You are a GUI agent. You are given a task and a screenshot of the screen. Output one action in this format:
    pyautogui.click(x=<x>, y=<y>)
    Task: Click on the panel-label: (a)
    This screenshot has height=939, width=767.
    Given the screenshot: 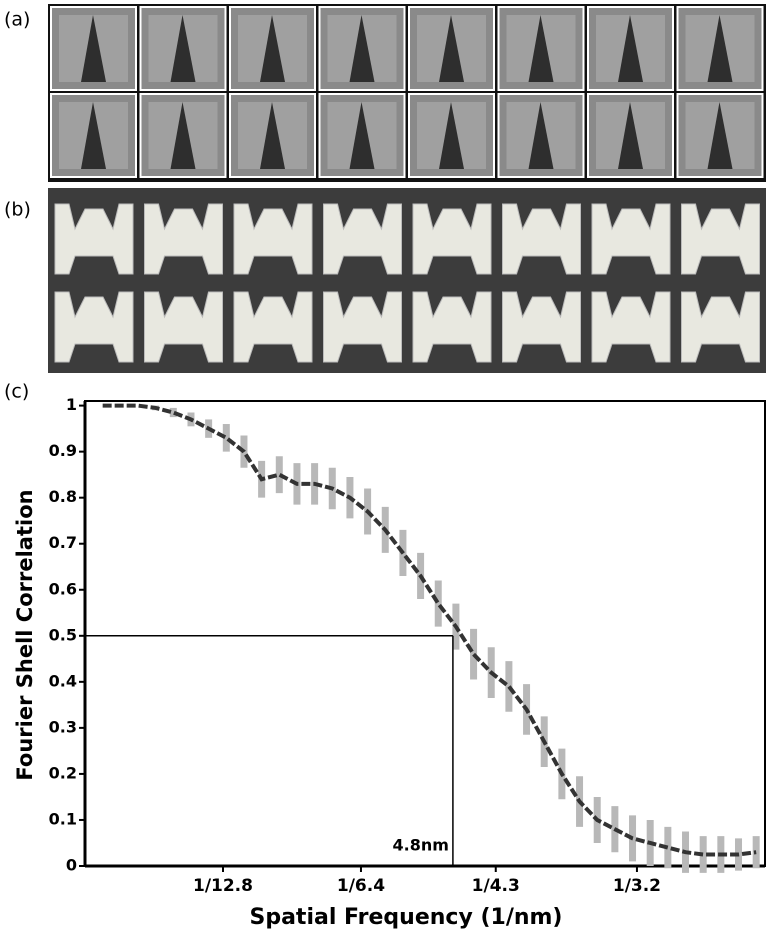 What is the action you would take?
    pyautogui.click(x=17, y=20)
    